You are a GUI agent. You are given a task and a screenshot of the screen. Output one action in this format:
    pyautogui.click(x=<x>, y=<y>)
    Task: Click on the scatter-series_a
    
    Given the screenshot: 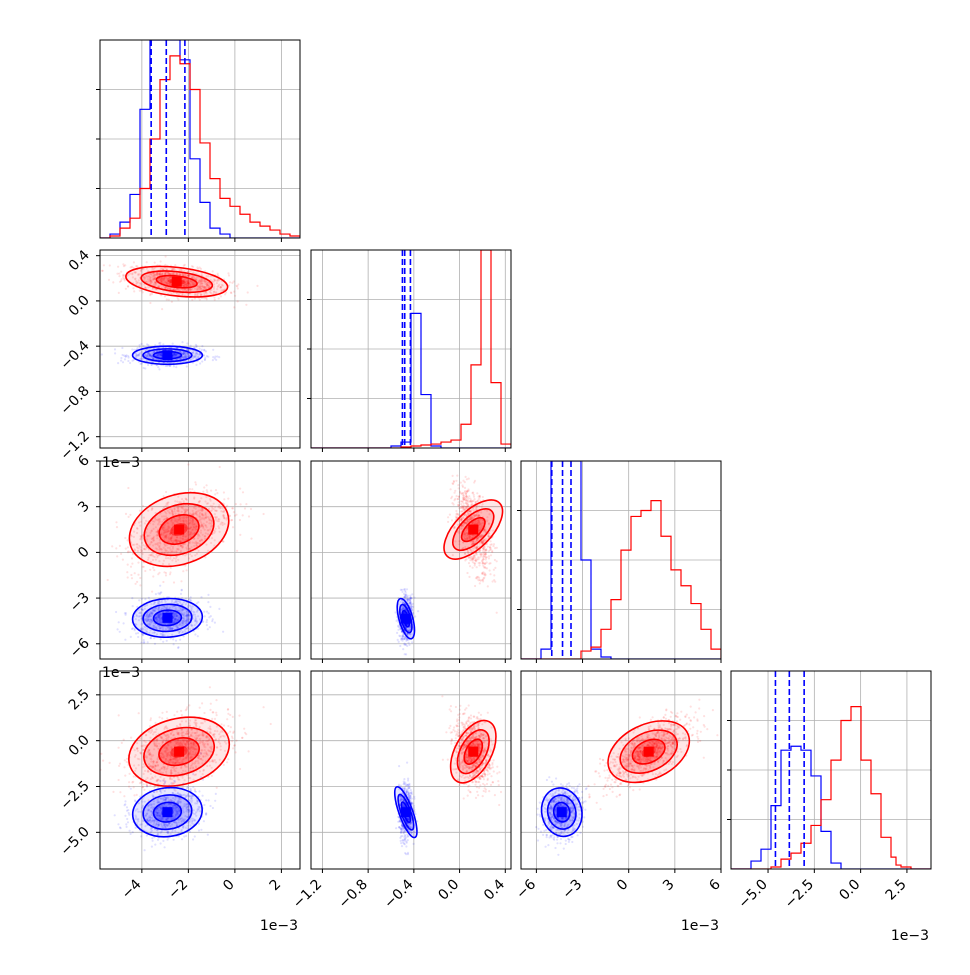 What is the action you would take?
    pyautogui.click(x=173, y=282)
    